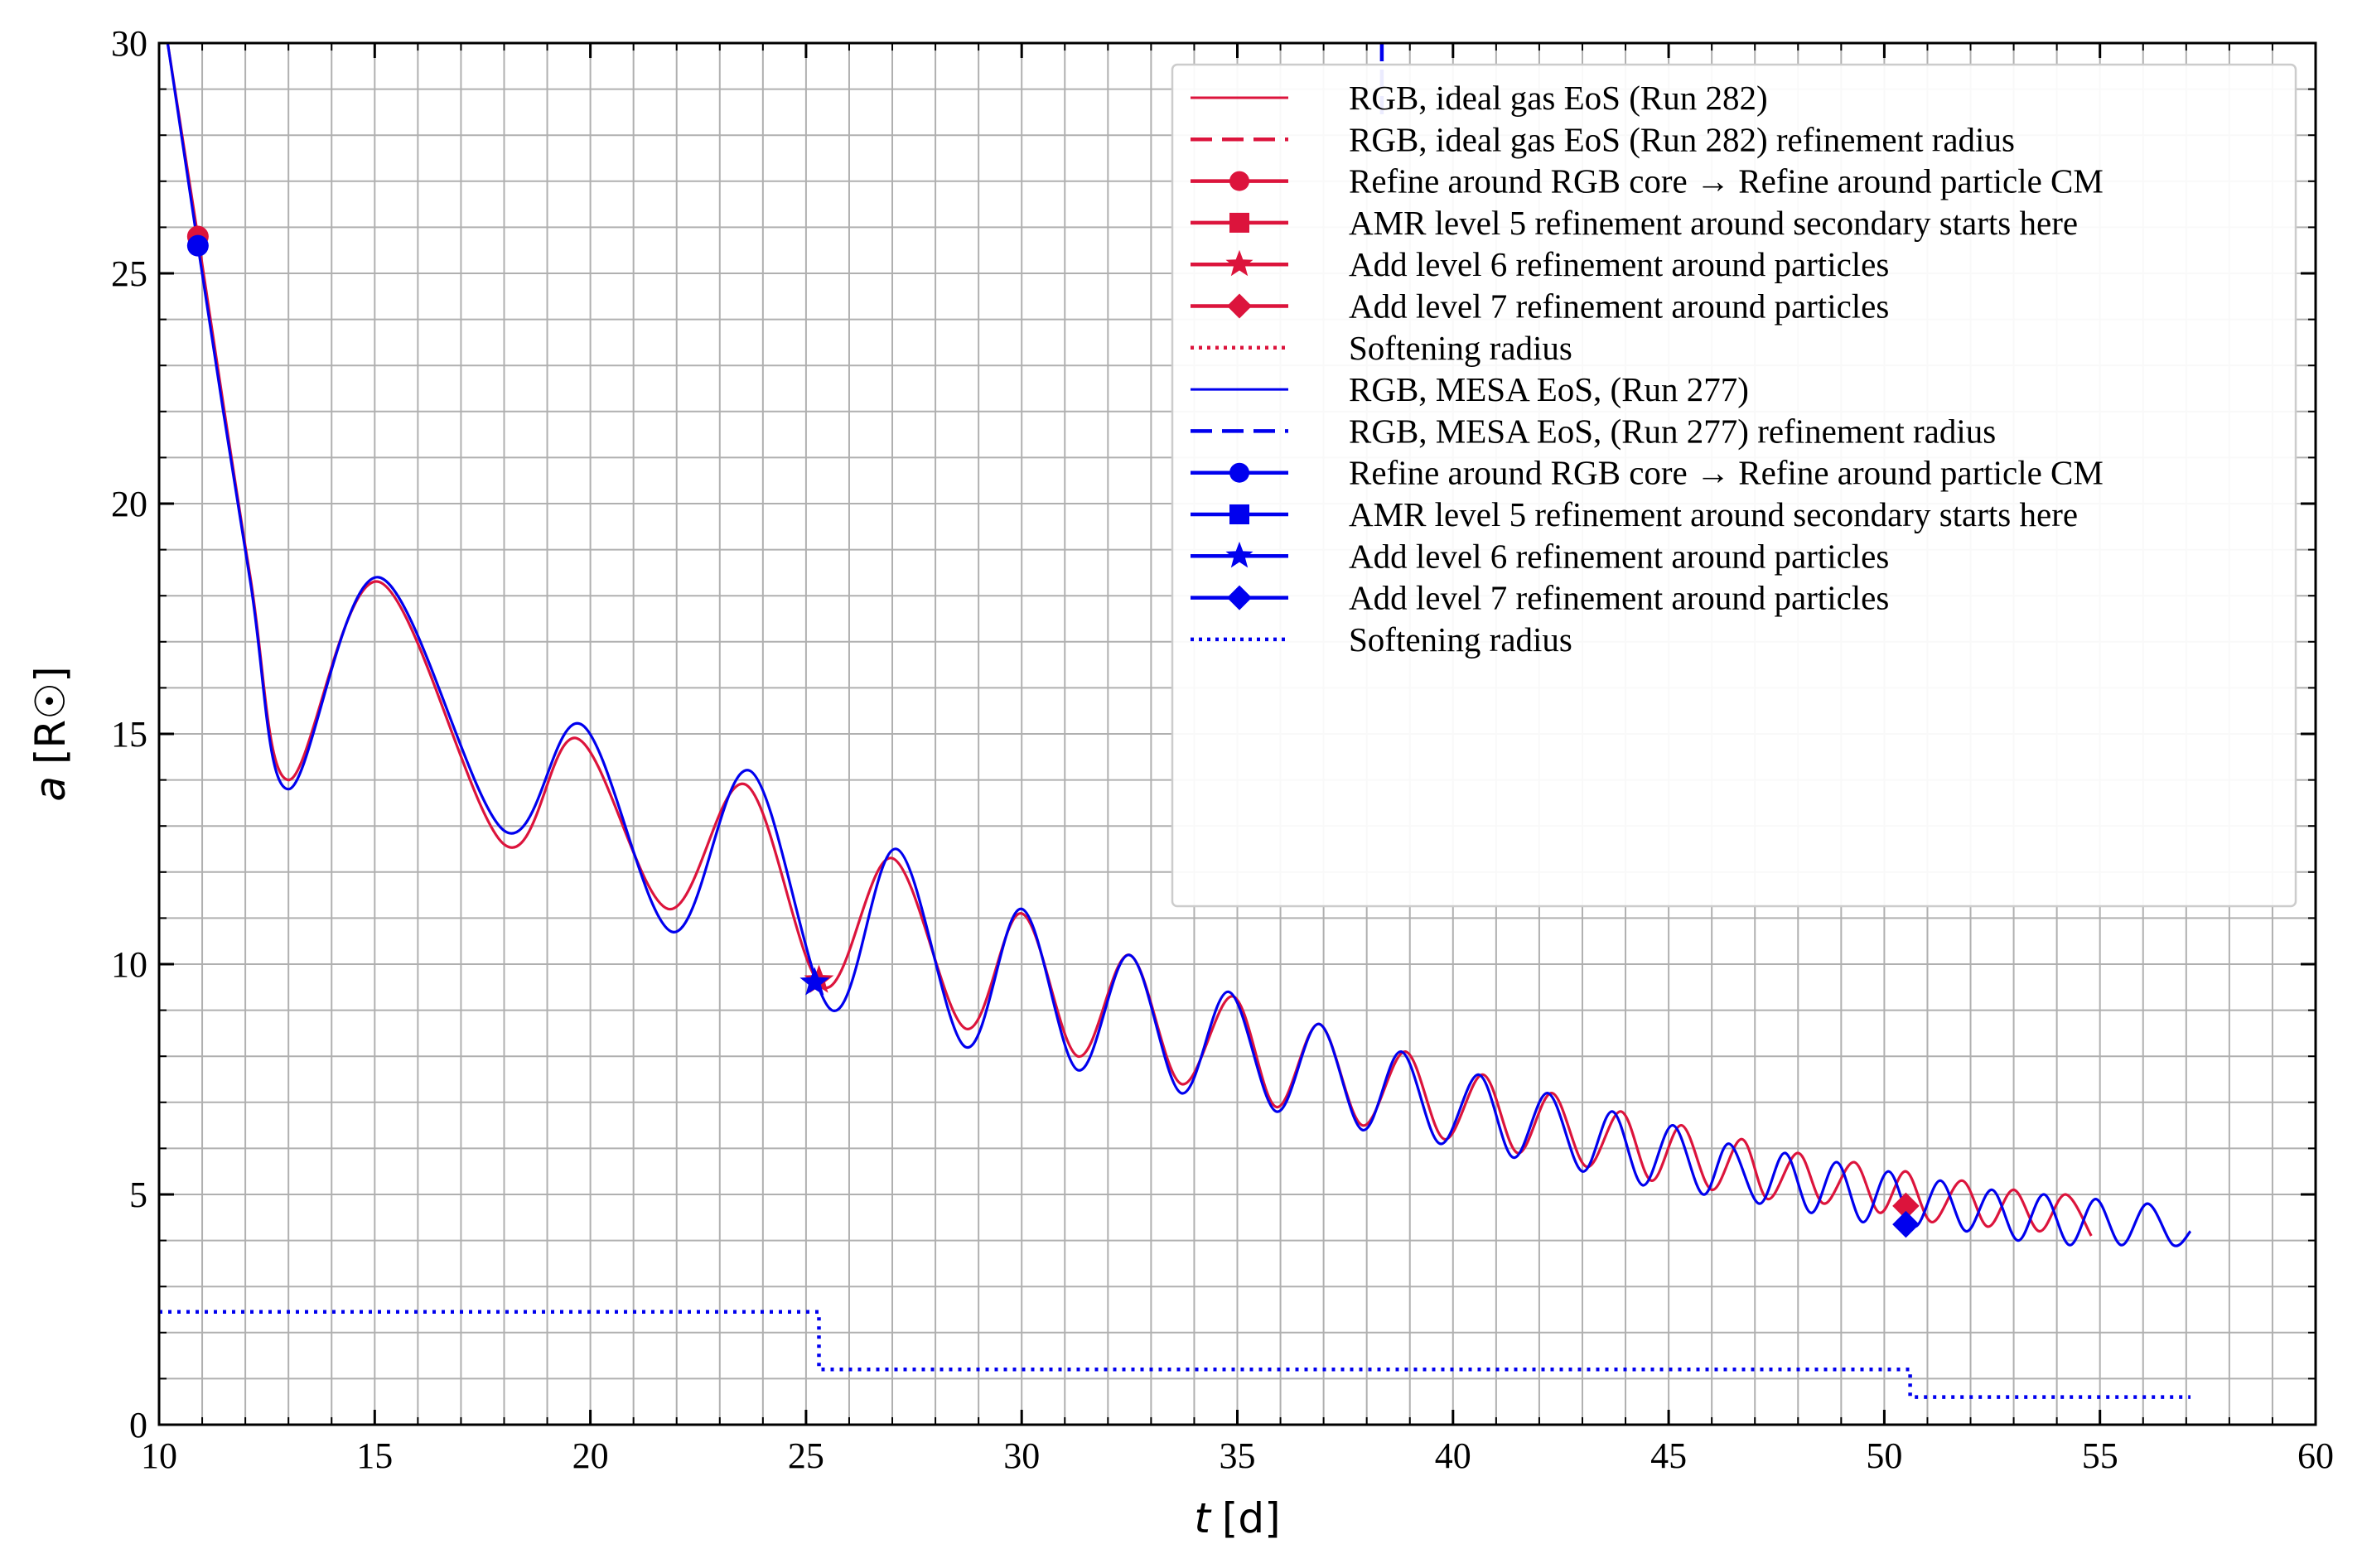  I want to click on y-tick-label: 15, so click(129, 734).